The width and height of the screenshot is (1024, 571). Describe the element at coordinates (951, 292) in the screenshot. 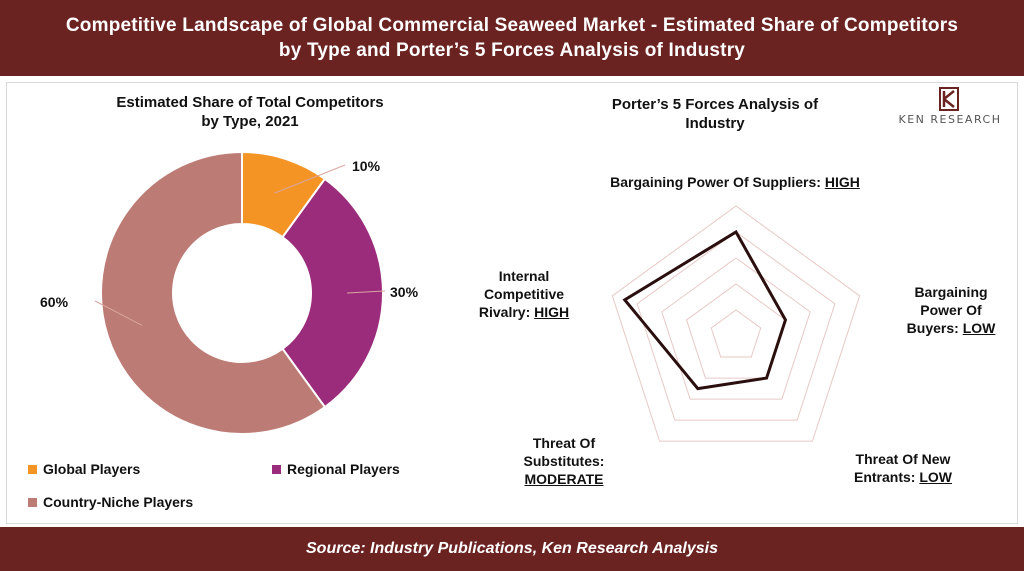

I see `axis-label-buyers-line-1: Bargaining` at that location.